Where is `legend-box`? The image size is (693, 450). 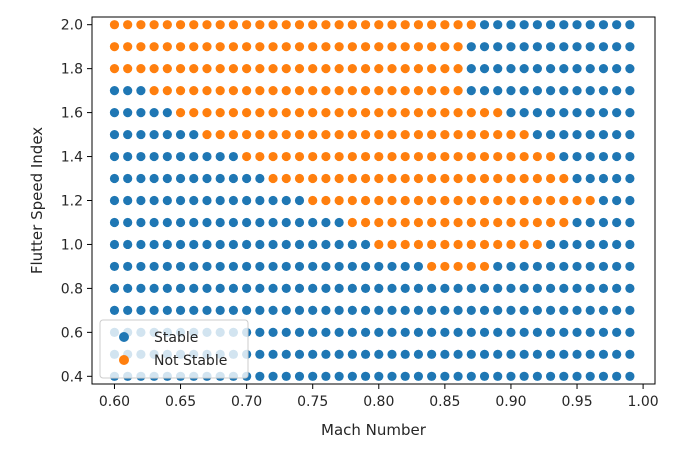 legend-box is located at coordinates (174, 349).